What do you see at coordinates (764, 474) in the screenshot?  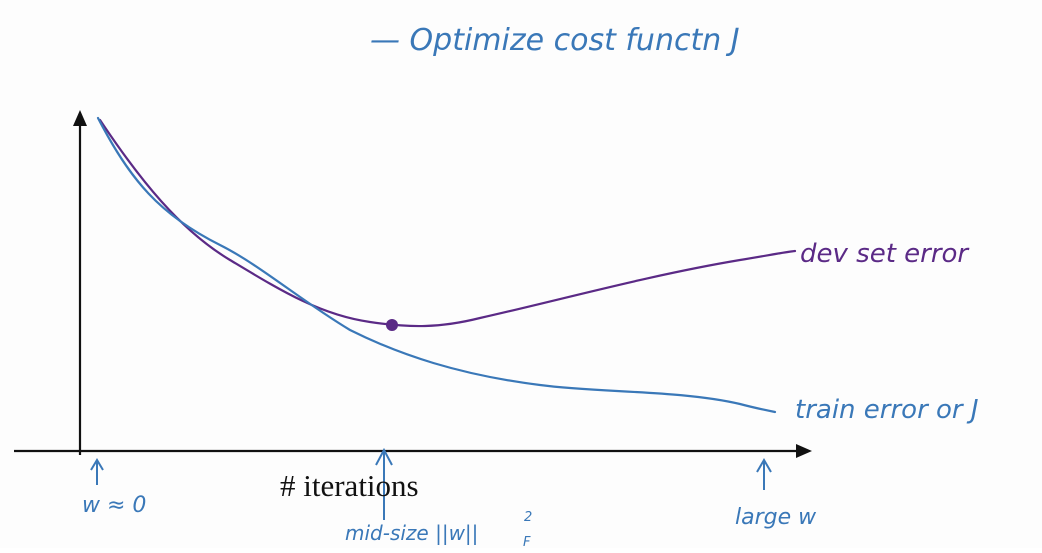 I see `end-arrow-icon` at bounding box center [764, 474].